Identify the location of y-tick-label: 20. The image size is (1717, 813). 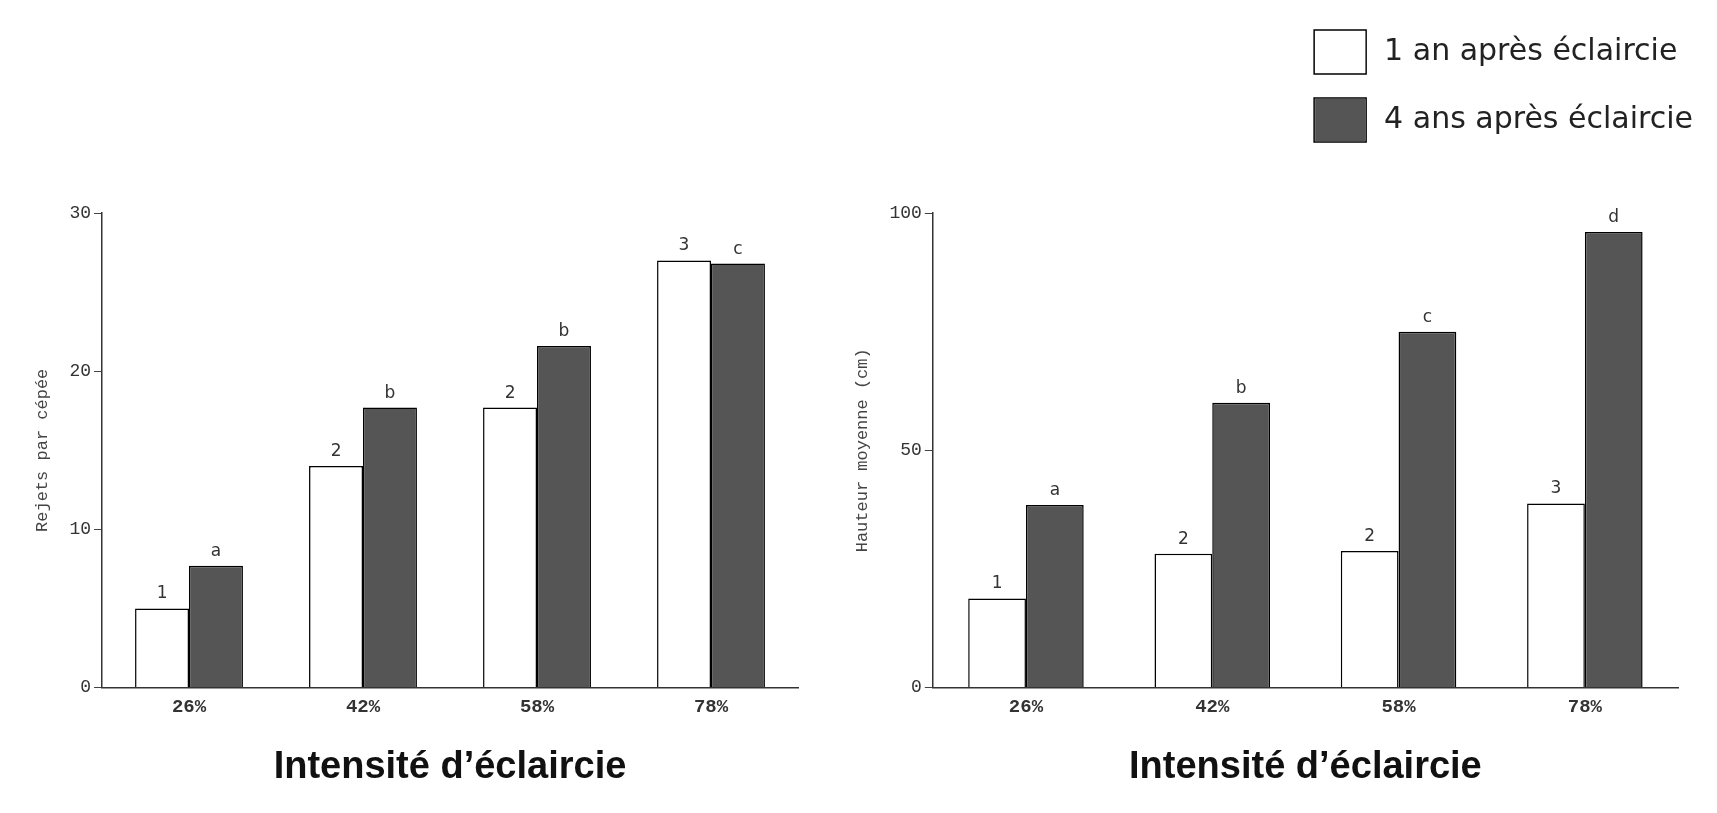
(80, 370).